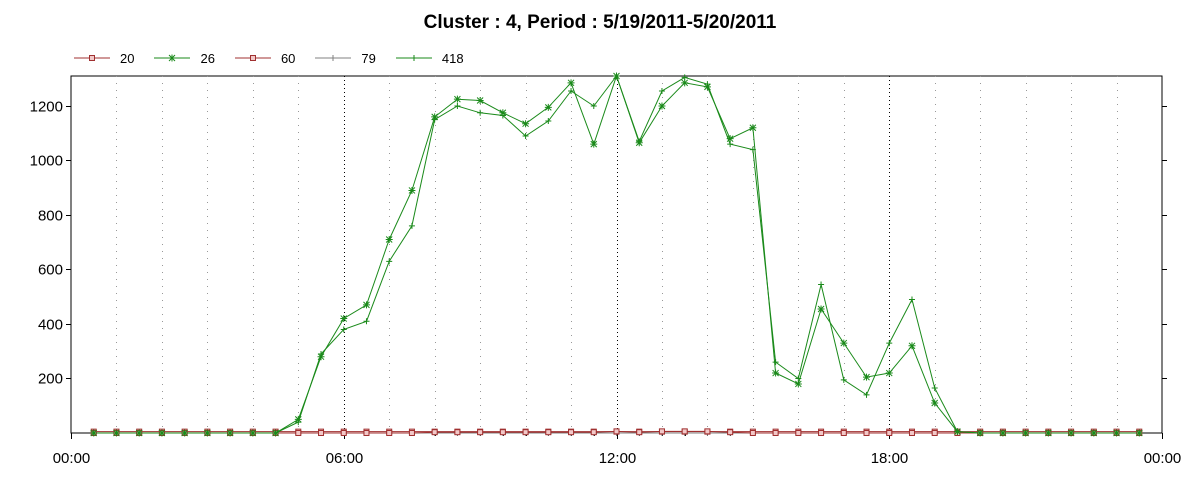  I want to click on x-tick-label: 18:00, so click(890, 458).